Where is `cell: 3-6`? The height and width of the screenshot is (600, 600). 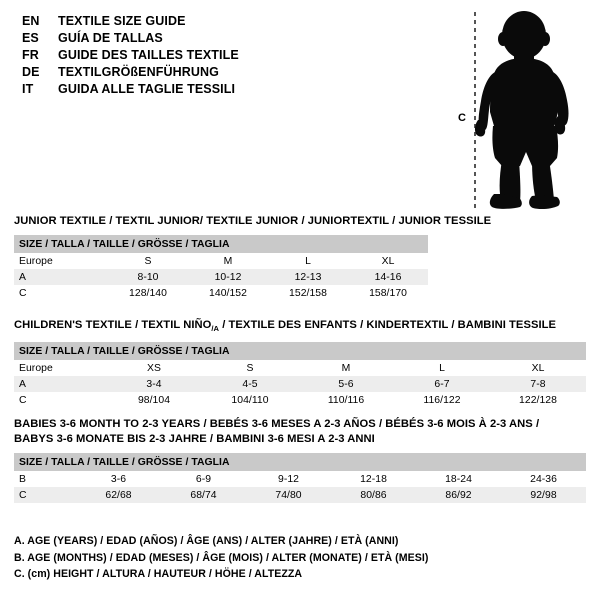
cell: 3-6 is located at coordinates (118, 479).